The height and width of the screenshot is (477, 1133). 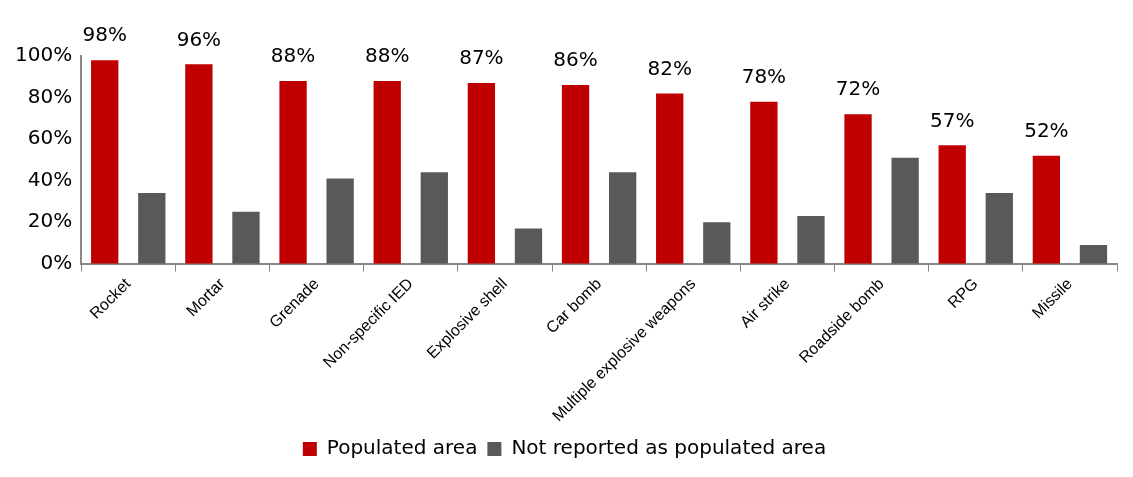 I want to click on legend-label: Not reported as populated area, so click(x=669, y=447).